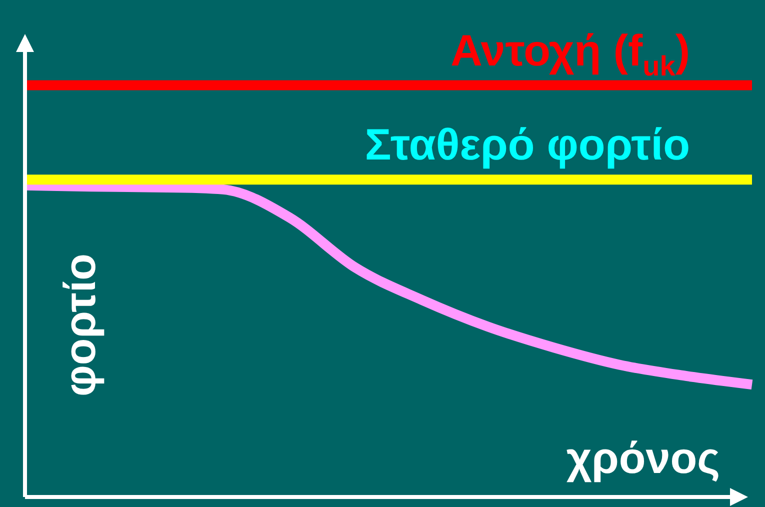 The width and height of the screenshot is (765, 507). What do you see at coordinates (643, 458) in the screenshot?
I see `x-axis-title: χρόνος` at bounding box center [643, 458].